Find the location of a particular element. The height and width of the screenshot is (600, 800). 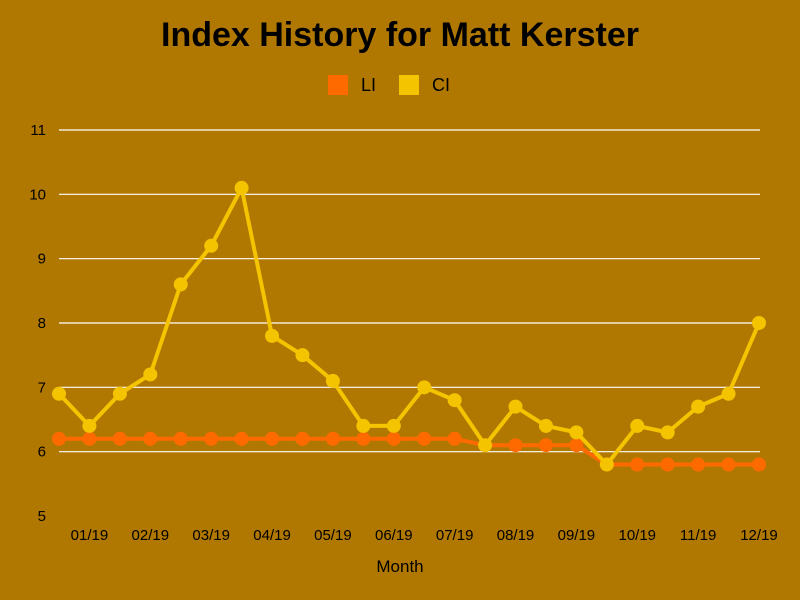

legend-label-li: LI is located at coordinates (368, 85).